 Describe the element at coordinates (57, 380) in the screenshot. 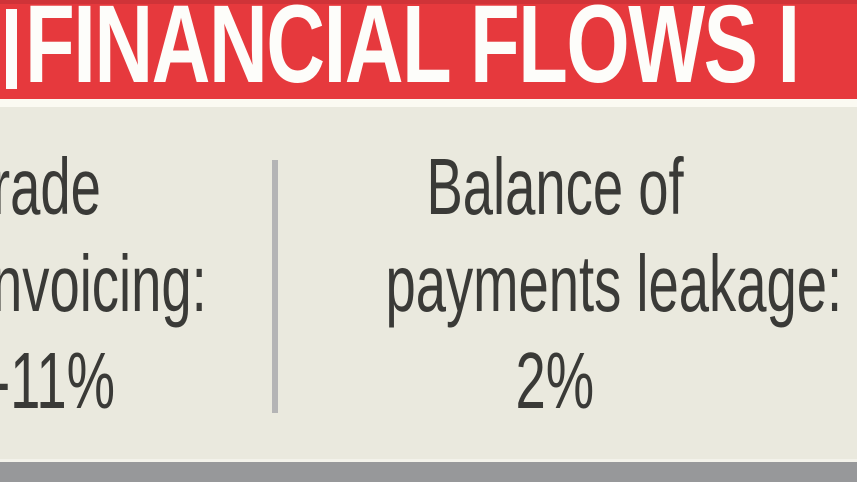

I see `stat-left-value: -11%` at that location.